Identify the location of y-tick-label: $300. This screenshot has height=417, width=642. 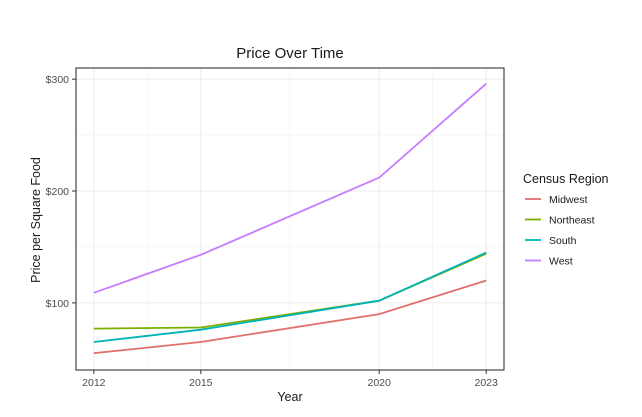
(58, 80).